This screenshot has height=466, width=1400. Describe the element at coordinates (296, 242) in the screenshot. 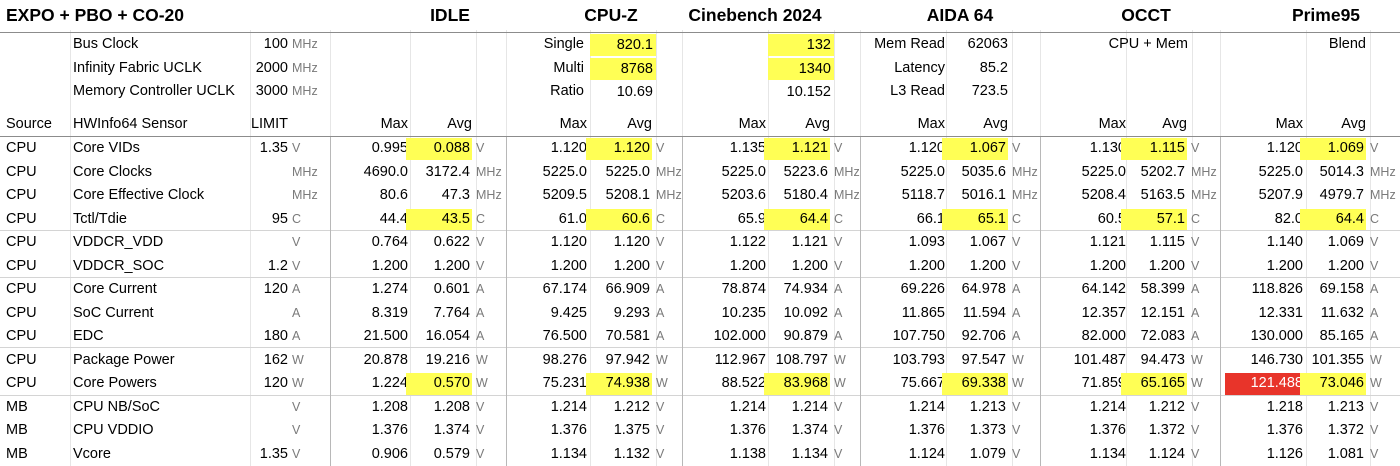

I see `sensor-unit: V` at that location.